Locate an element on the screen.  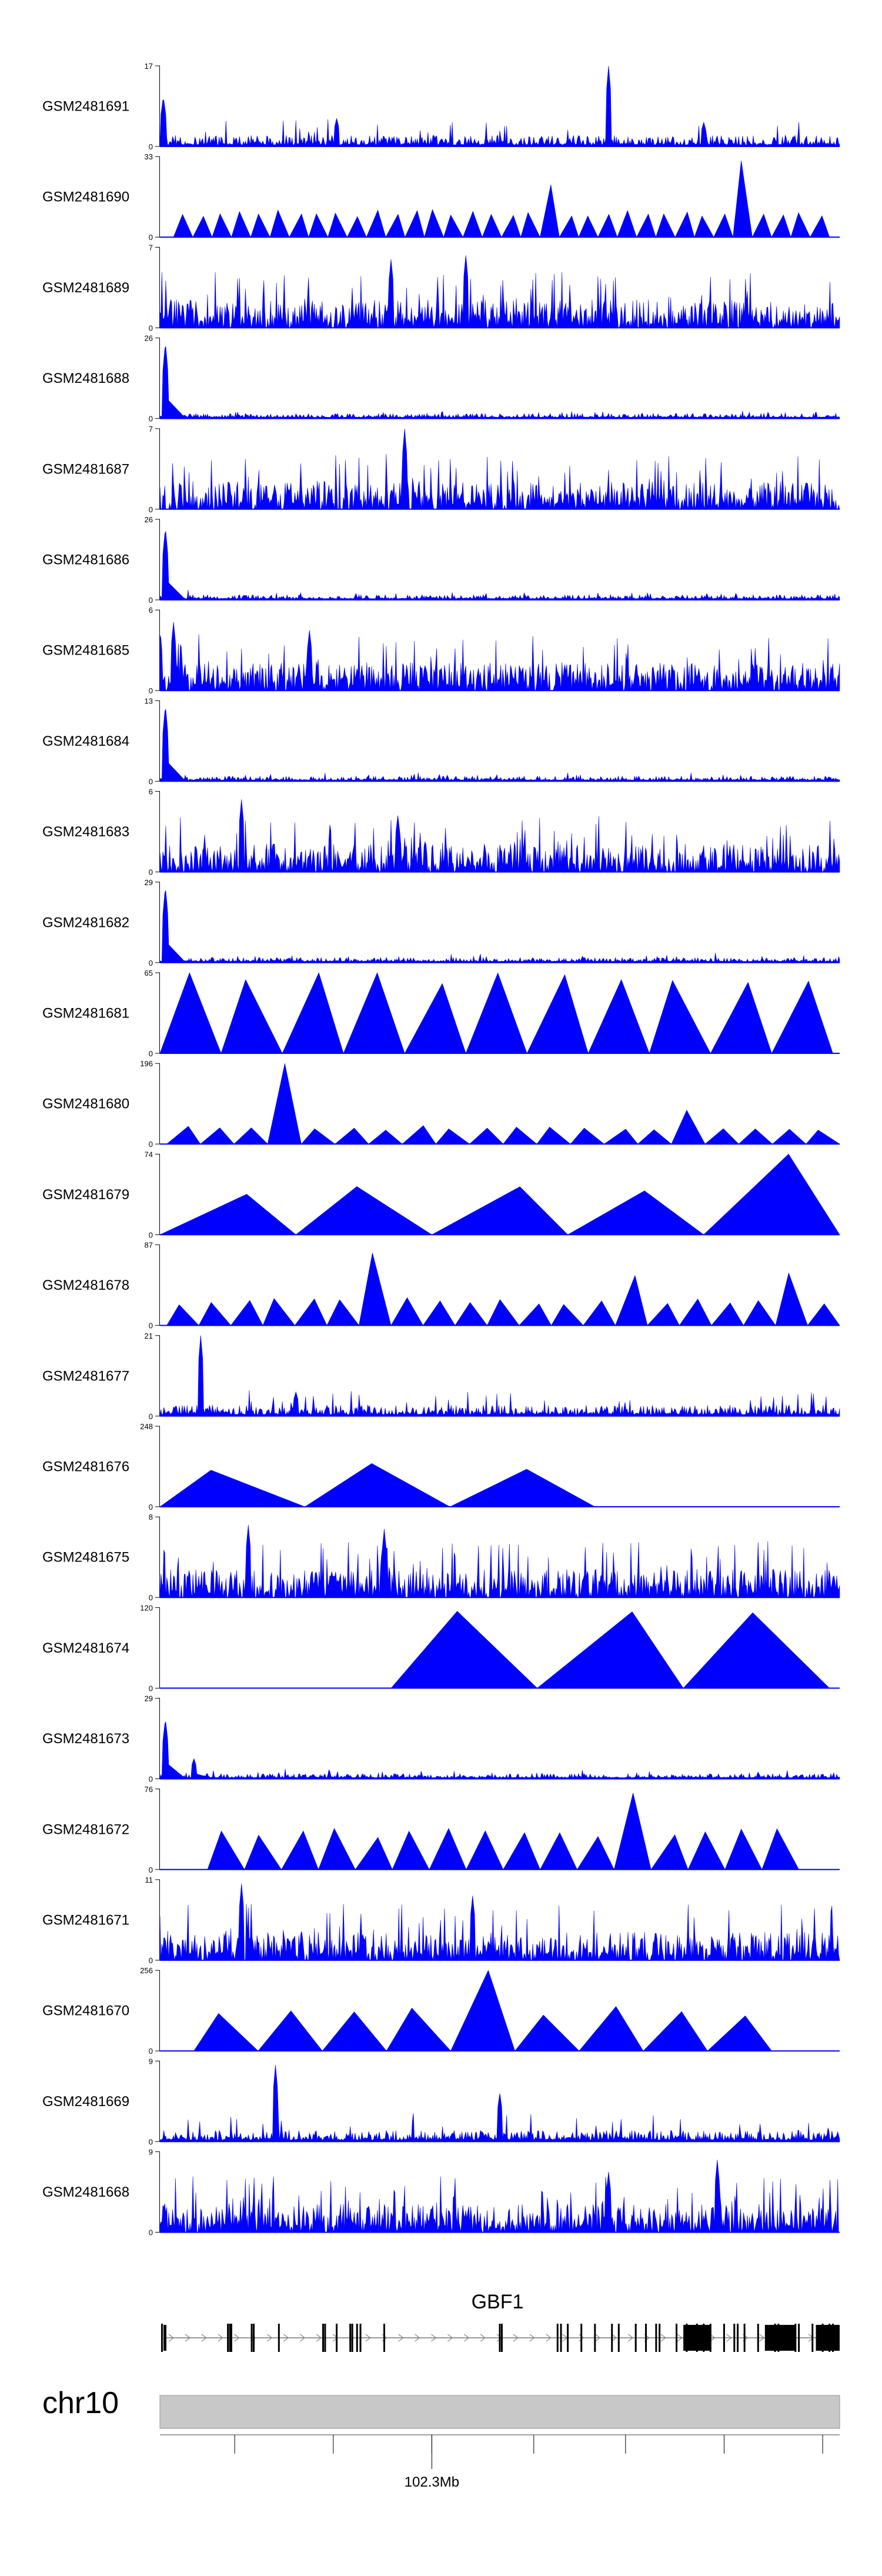
track-GSM2481688: GSM2481688 26 0 is located at coordinates (441, 378).